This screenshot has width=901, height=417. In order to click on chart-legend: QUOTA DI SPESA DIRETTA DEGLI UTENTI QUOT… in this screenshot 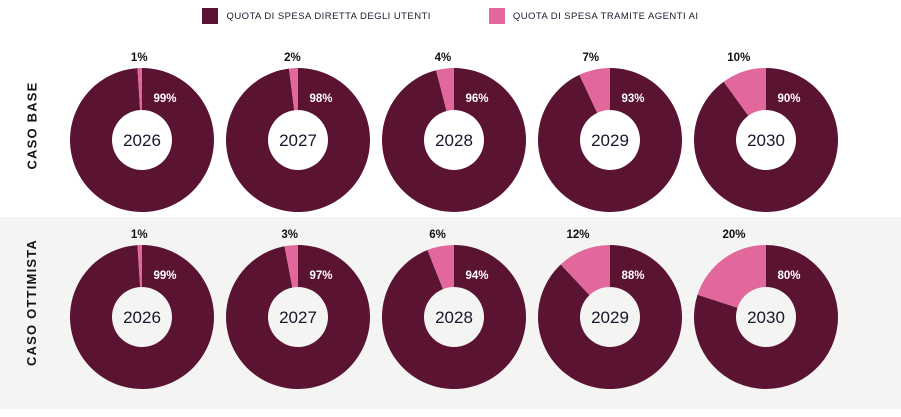, I will do `click(450, 16)`.